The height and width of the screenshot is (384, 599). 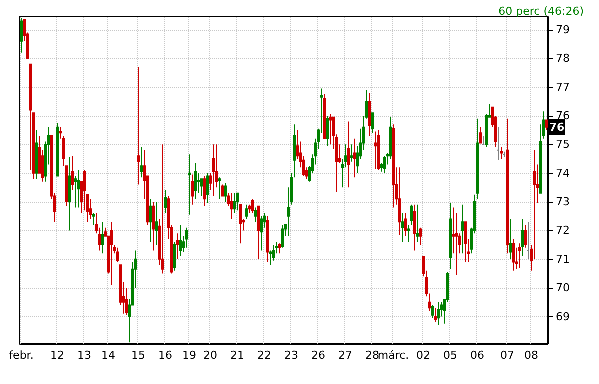 I want to click on y-tick-label: 76, so click(x=563, y=115).